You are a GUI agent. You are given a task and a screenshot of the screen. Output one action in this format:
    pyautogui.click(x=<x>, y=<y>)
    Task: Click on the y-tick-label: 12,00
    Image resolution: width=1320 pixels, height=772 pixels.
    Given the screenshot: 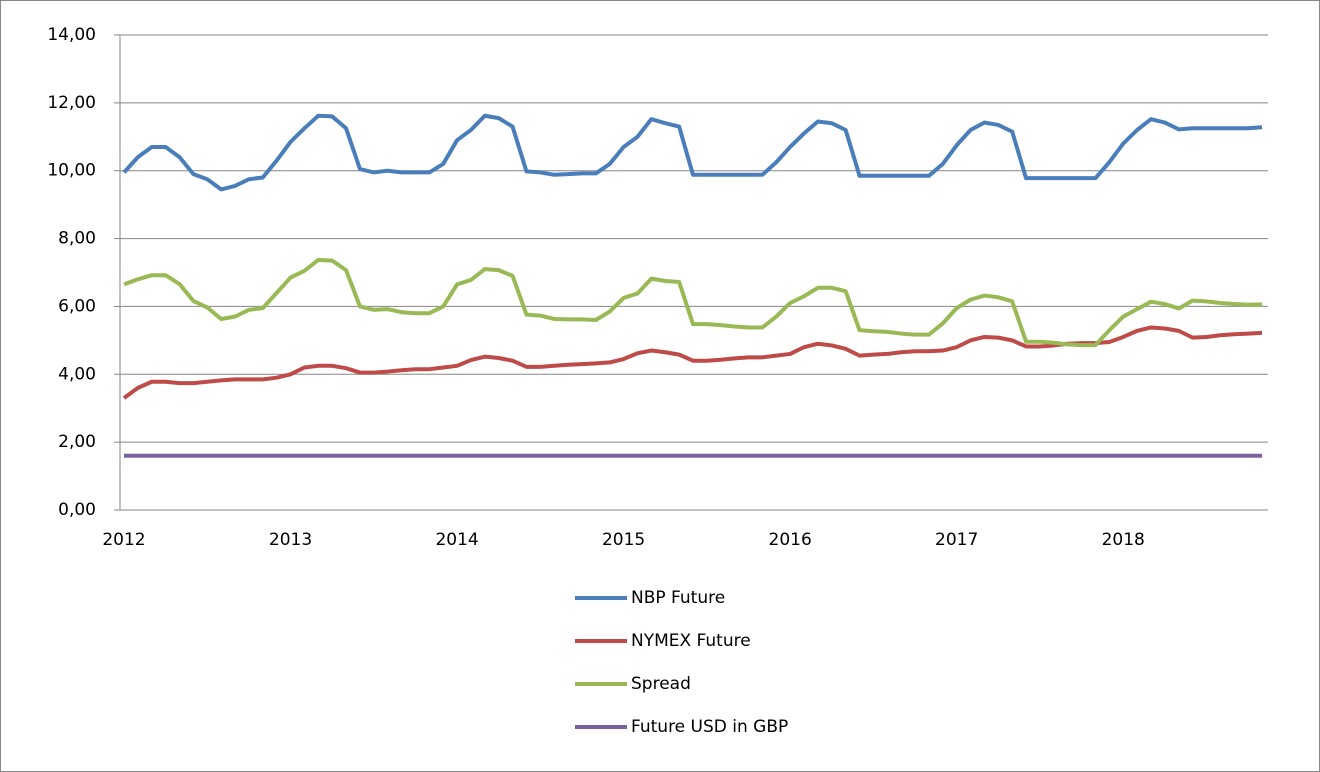 What is the action you would take?
    pyautogui.click(x=71, y=103)
    